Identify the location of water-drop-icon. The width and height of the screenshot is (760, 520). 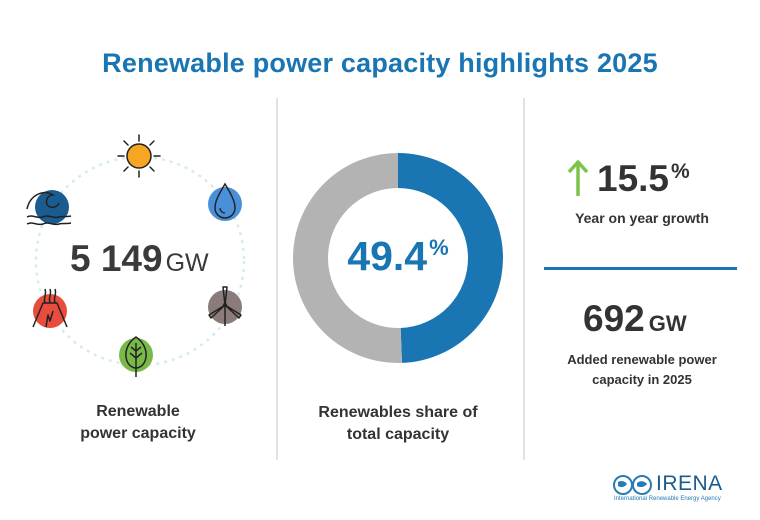
(225, 201).